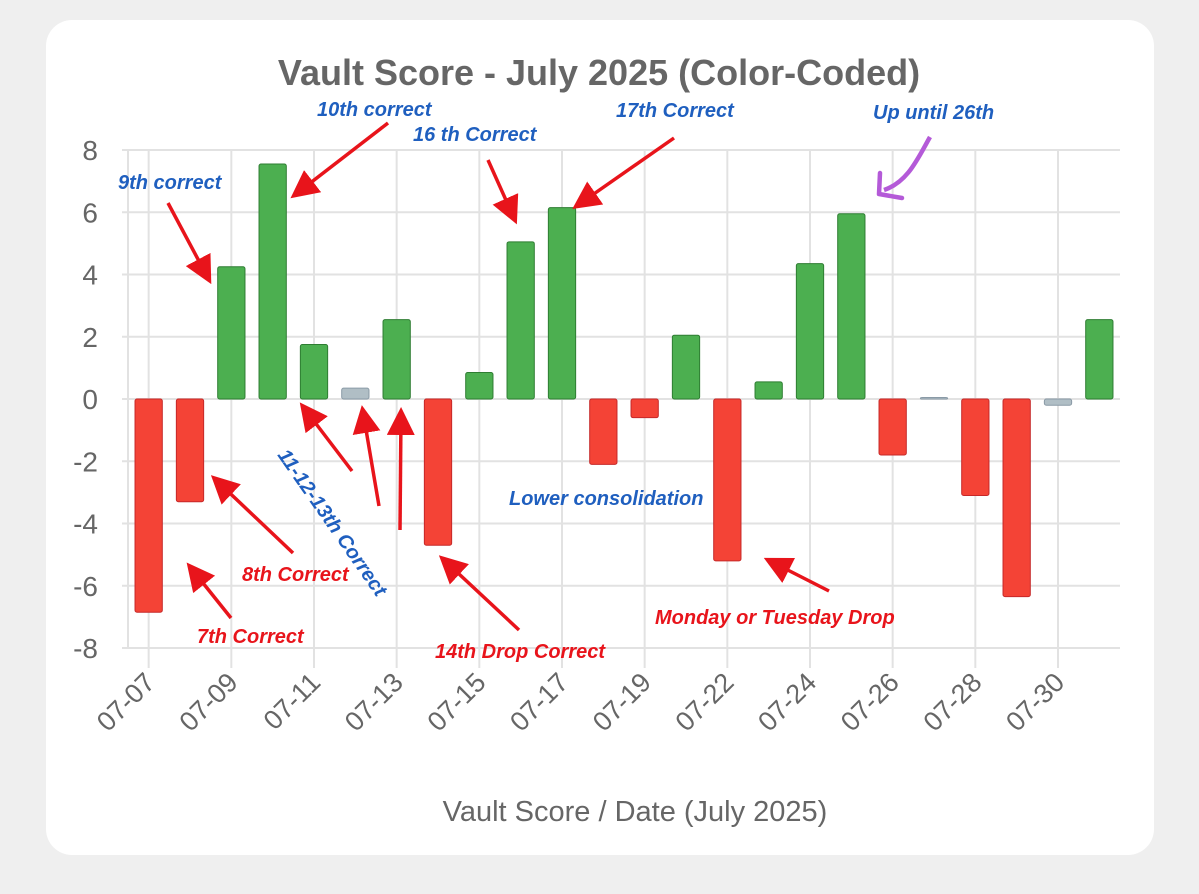  I want to click on y-tick-label: 4, so click(90, 275).